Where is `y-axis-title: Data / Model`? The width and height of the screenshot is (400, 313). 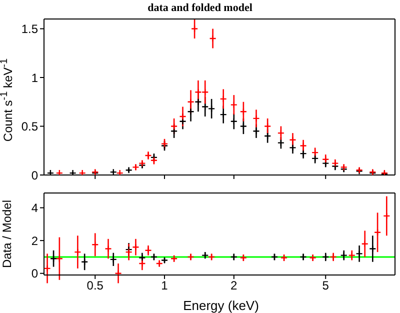
y-axis-title: Data / Model is located at coordinates (7, 233).